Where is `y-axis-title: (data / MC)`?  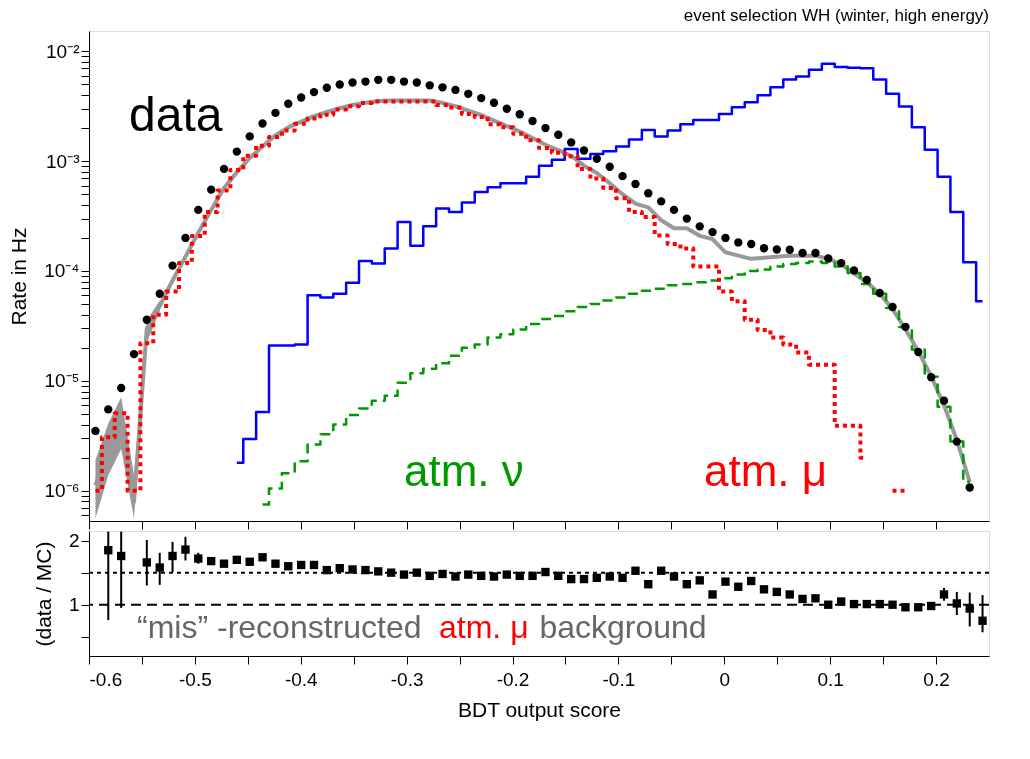 y-axis-title: (data / MC) is located at coordinates (43, 594).